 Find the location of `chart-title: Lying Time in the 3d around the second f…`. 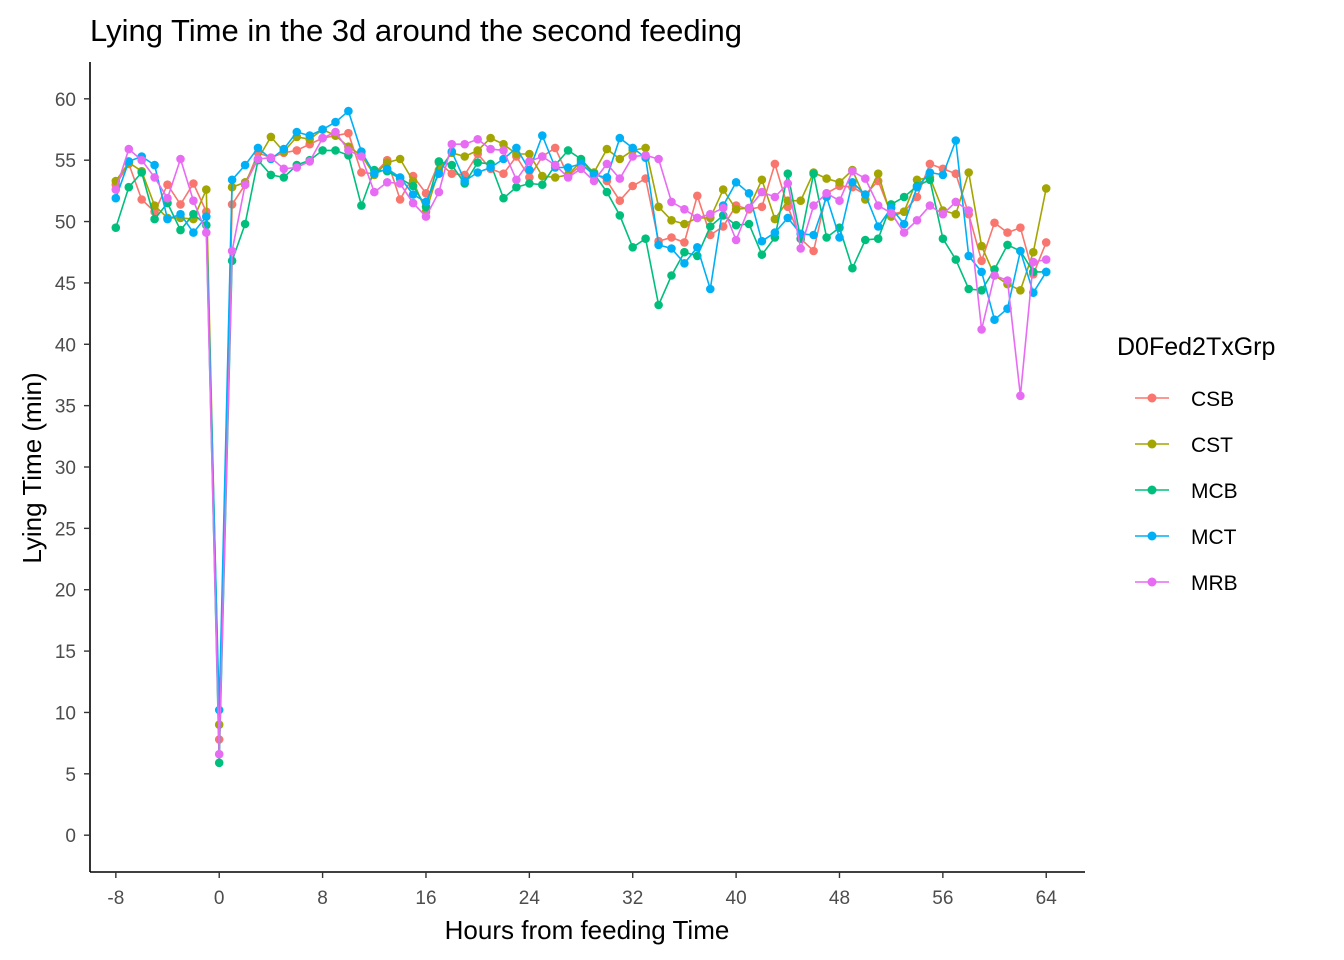

chart-title: Lying Time in the 3d around the second f… is located at coordinates (416, 30).